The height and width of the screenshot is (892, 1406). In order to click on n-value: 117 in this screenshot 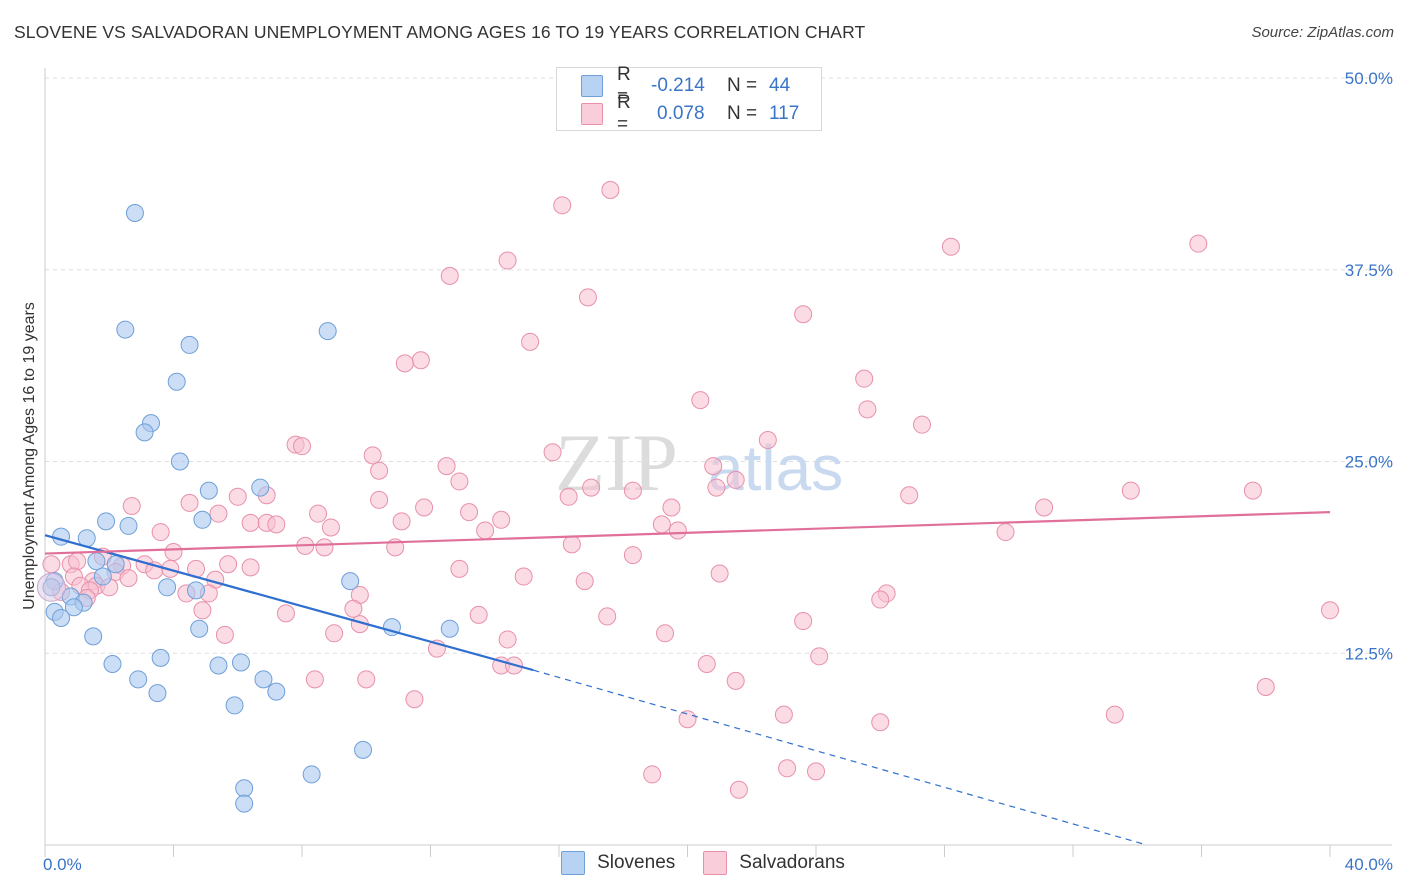, I will do `click(784, 113)`.